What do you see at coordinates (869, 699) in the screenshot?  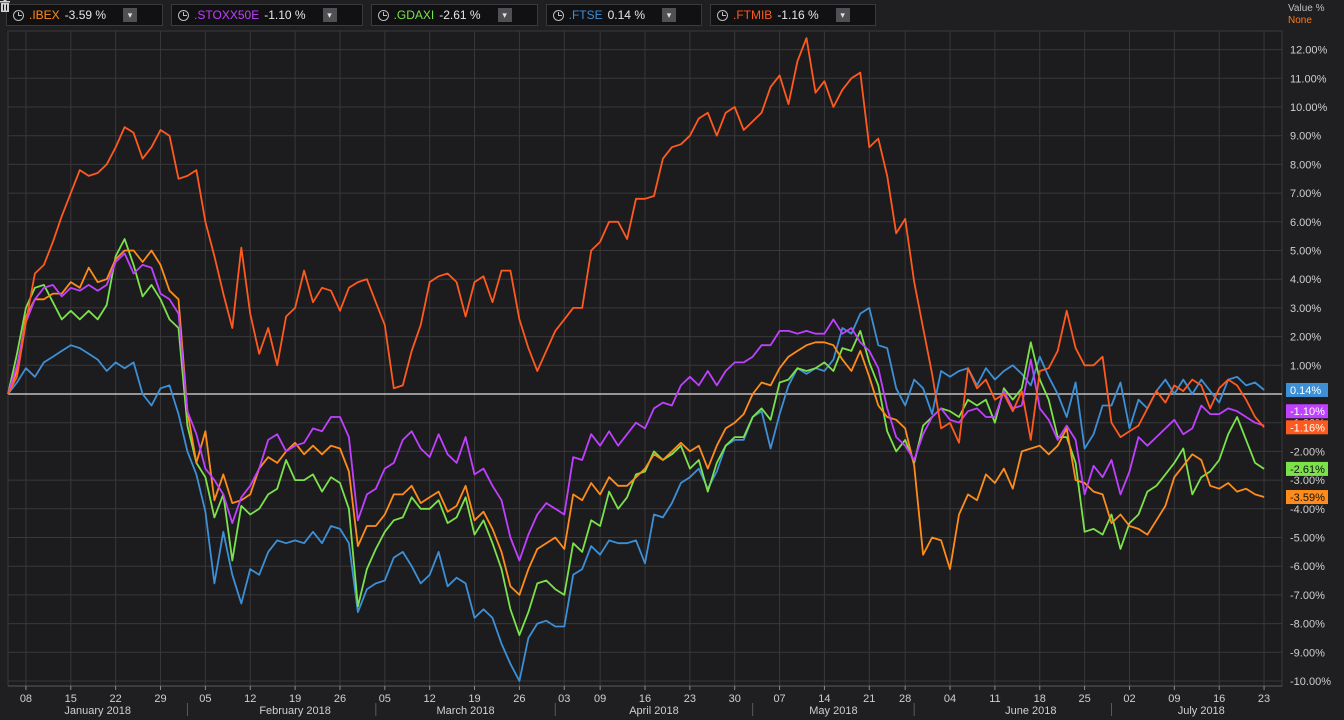 I see `x-tick-label: 21` at bounding box center [869, 699].